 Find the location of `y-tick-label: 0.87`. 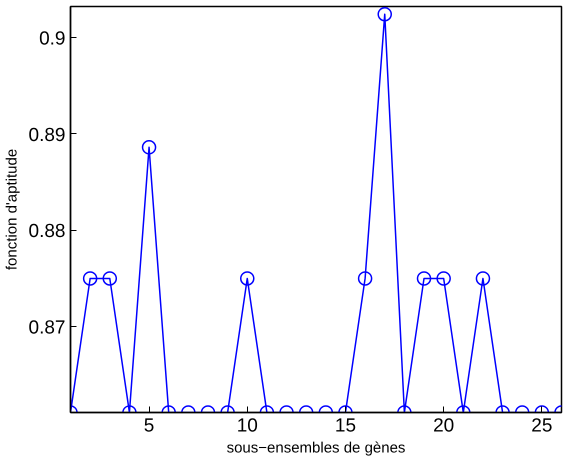

y-tick-label: 0.87 is located at coordinates (47, 328).